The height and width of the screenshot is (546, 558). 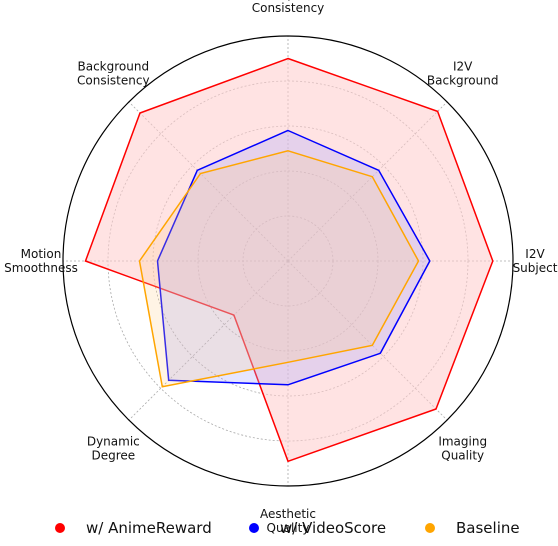 I want to click on legend-item-w-animereward: w/ AnimeReward, so click(x=133, y=528).